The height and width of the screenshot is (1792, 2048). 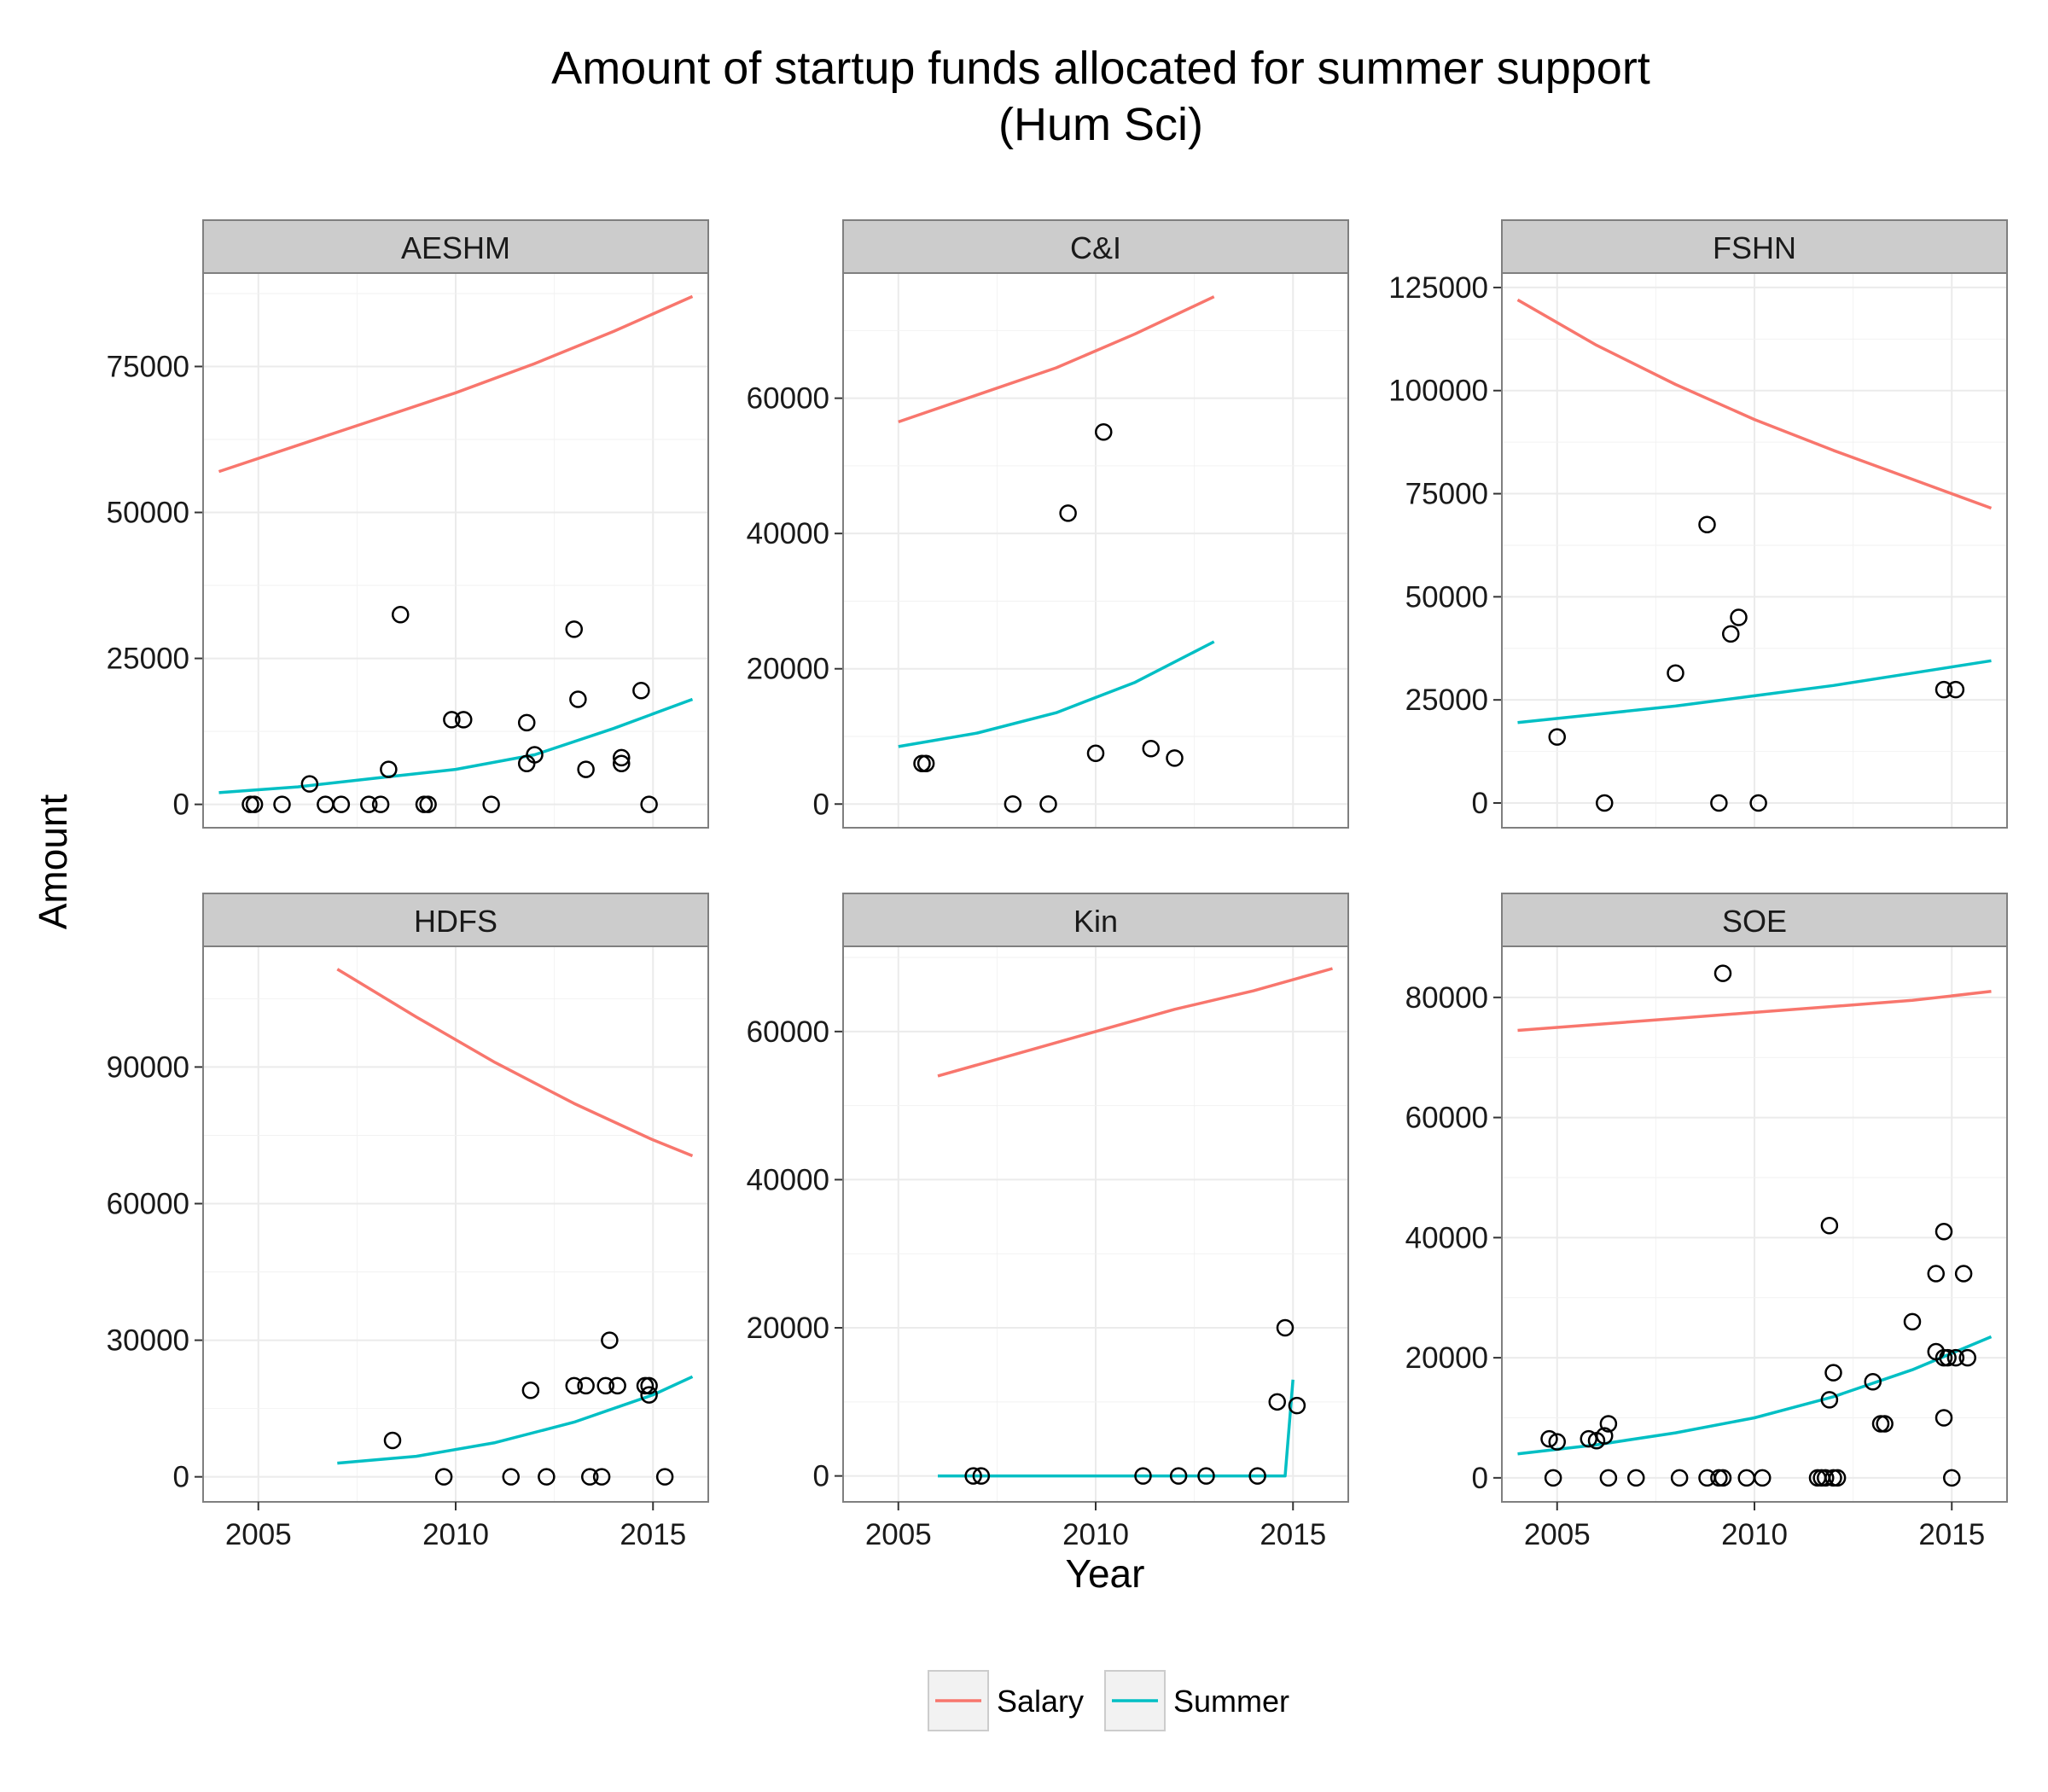 What do you see at coordinates (53, 862) in the screenshot?
I see `y-axis-title: Amount` at bounding box center [53, 862].